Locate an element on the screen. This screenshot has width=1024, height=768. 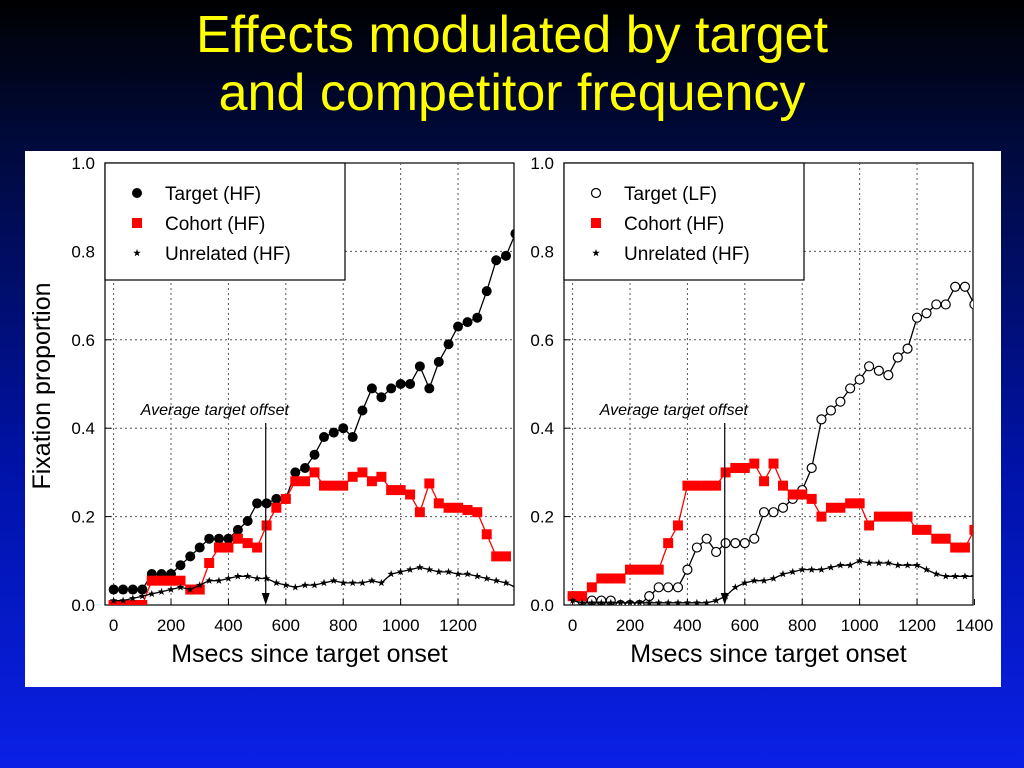
y-tick-label: 0.8 is located at coordinates (83, 251).